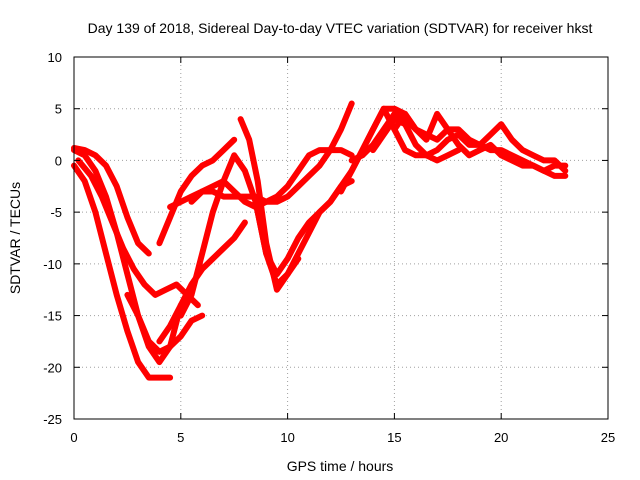 Image resolution: width=640 pixels, height=480 pixels. I want to click on y-tick-label: 0, so click(58, 160).